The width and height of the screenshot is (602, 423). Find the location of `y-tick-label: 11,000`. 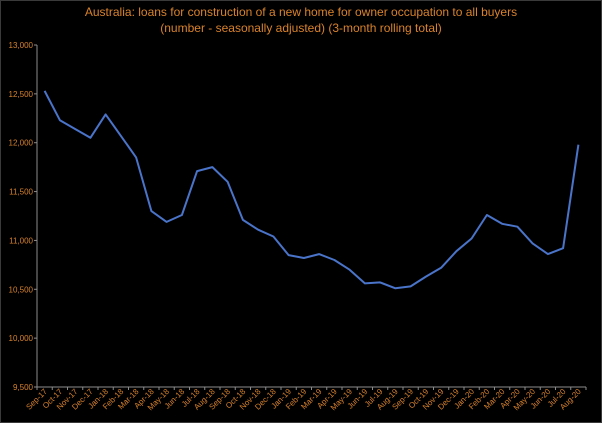

y-tick-label: 11,000 is located at coordinates (21, 240).